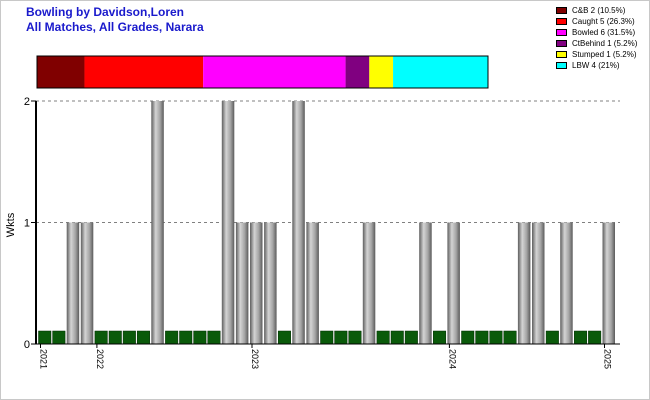 The image size is (650, 400). What do you see at coordinates (144, 72) in the screenshot?
I see `dismissal-segment-caught` at bounding box center [144, 72].